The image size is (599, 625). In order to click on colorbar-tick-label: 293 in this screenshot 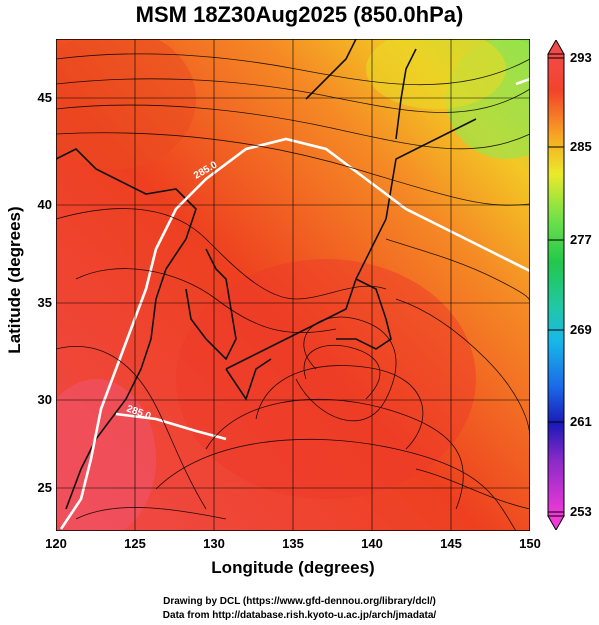, I will do `click(581, 57)`.